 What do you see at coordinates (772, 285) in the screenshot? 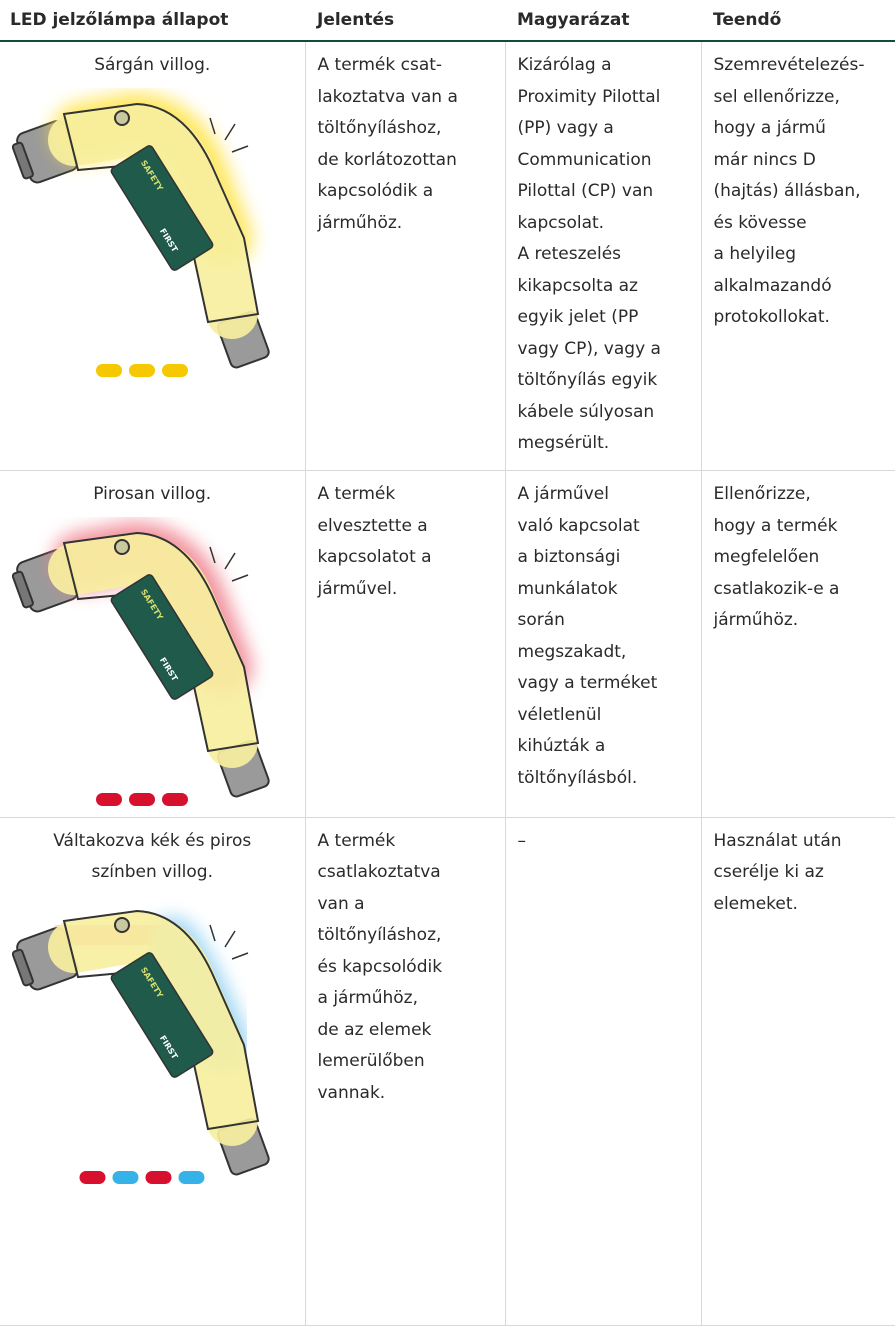
I see `cell-text-line: alkalmazandó` at bounding box center [772, 285].